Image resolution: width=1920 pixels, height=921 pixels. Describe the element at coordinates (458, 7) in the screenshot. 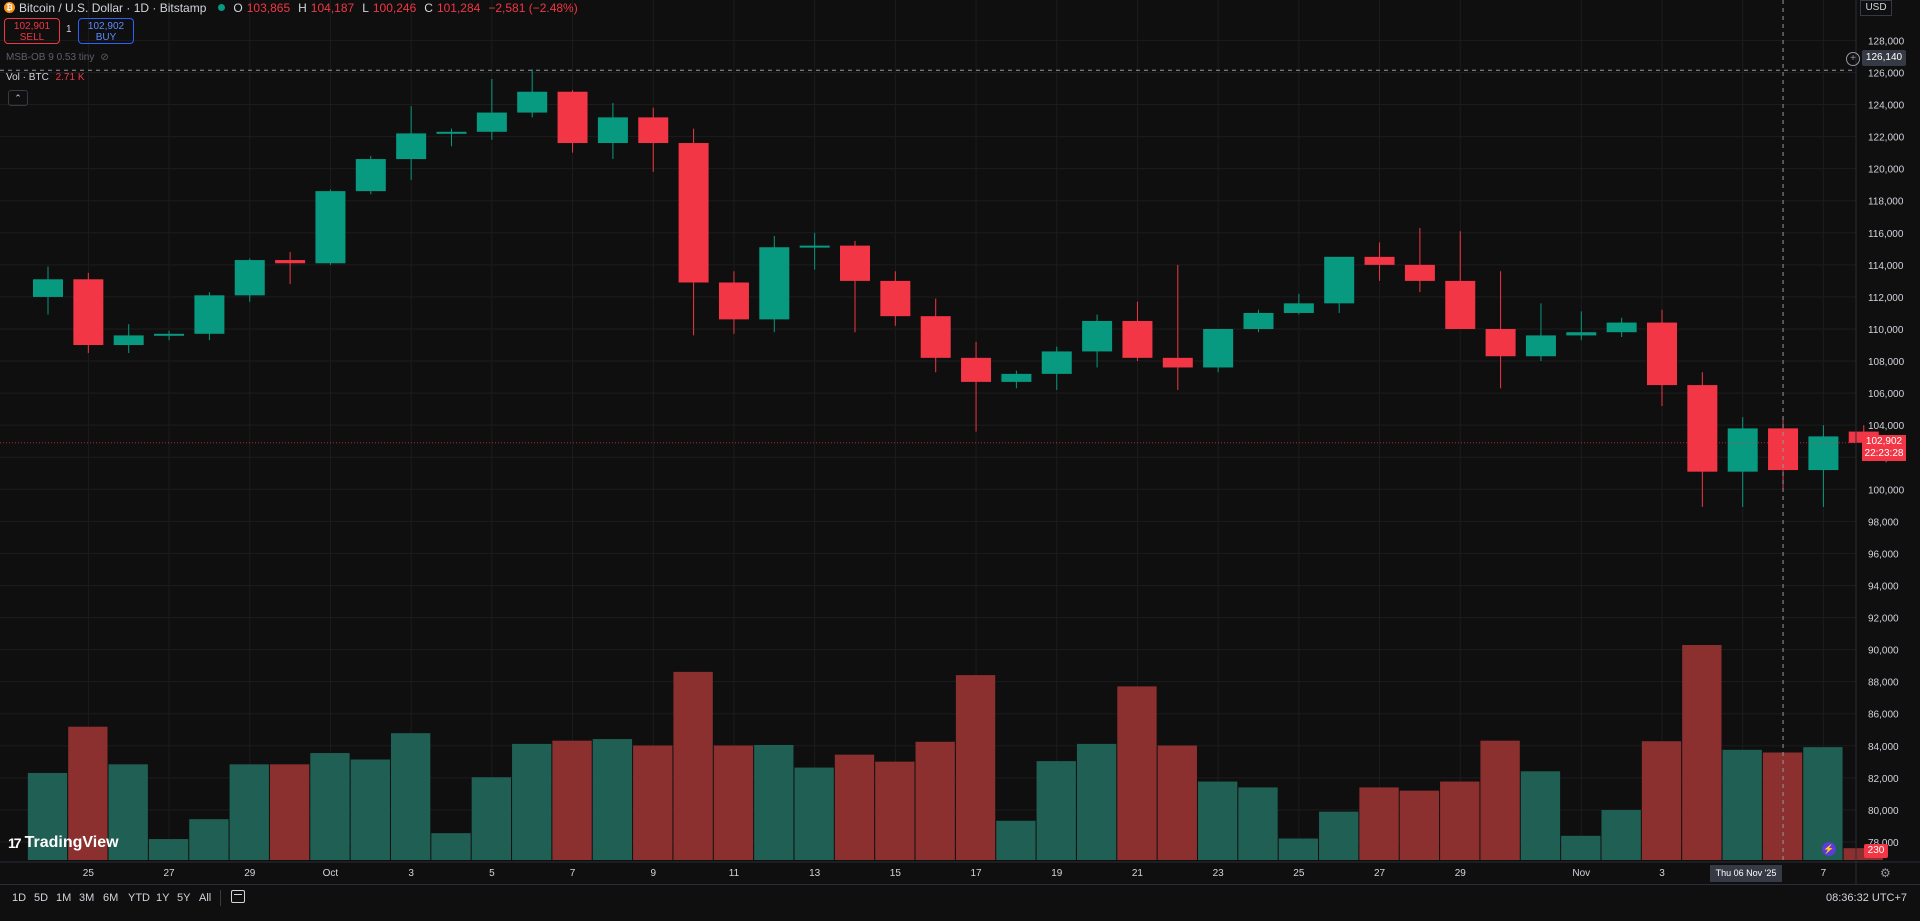

I see `close-value: 101,284` at that location.